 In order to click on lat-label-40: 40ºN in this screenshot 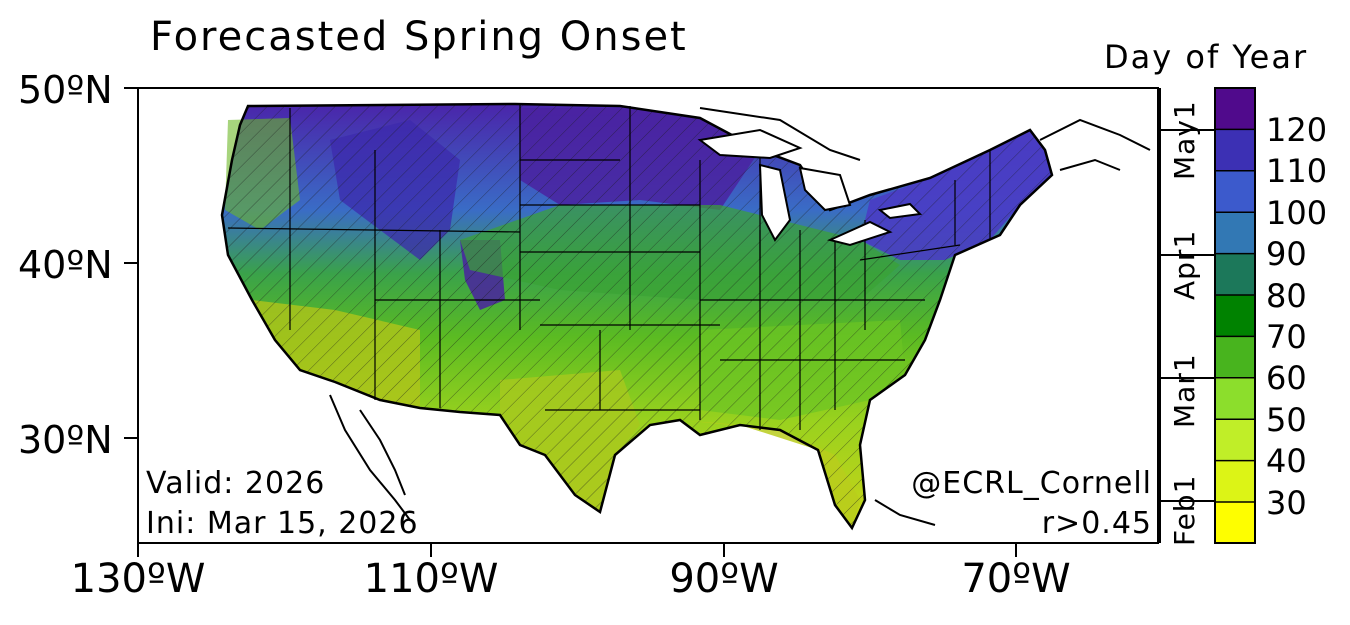, I will do `click(65, 265)`.